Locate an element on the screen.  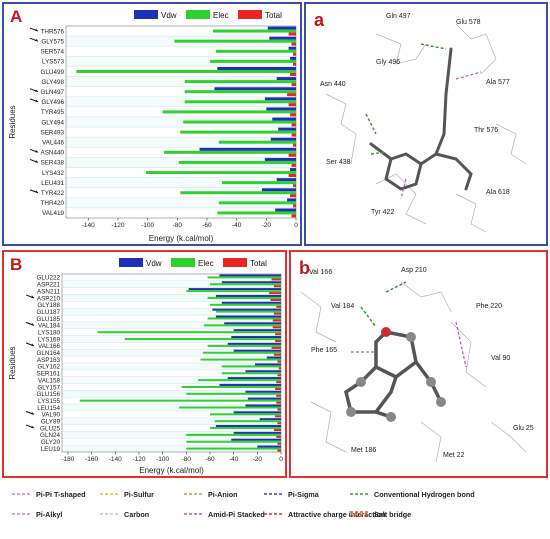
y-tick-label: ASP163 is located at coordinates (49, 360).